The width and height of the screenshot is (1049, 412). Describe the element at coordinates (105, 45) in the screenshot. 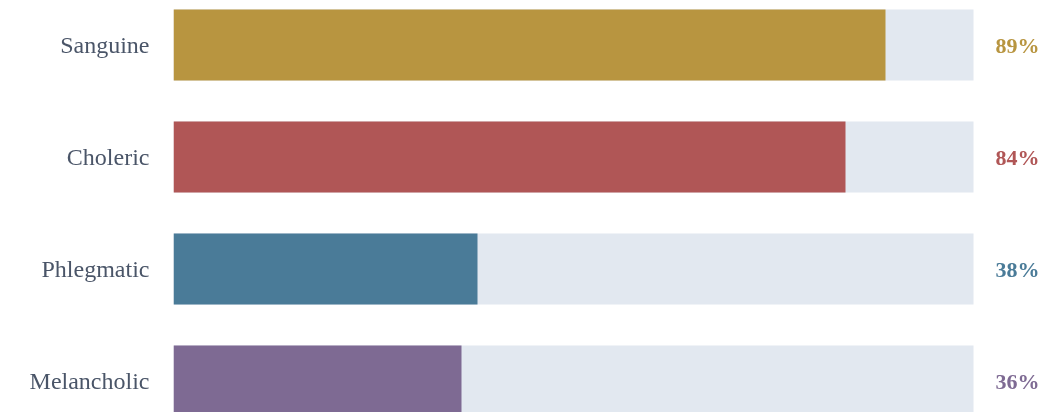

I see `y-tick-label: Sanguine` at that location.